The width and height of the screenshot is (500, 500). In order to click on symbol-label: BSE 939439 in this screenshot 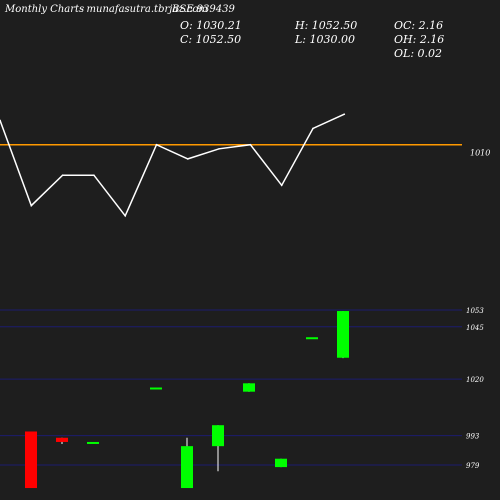, I will do `click(203, 9)`.